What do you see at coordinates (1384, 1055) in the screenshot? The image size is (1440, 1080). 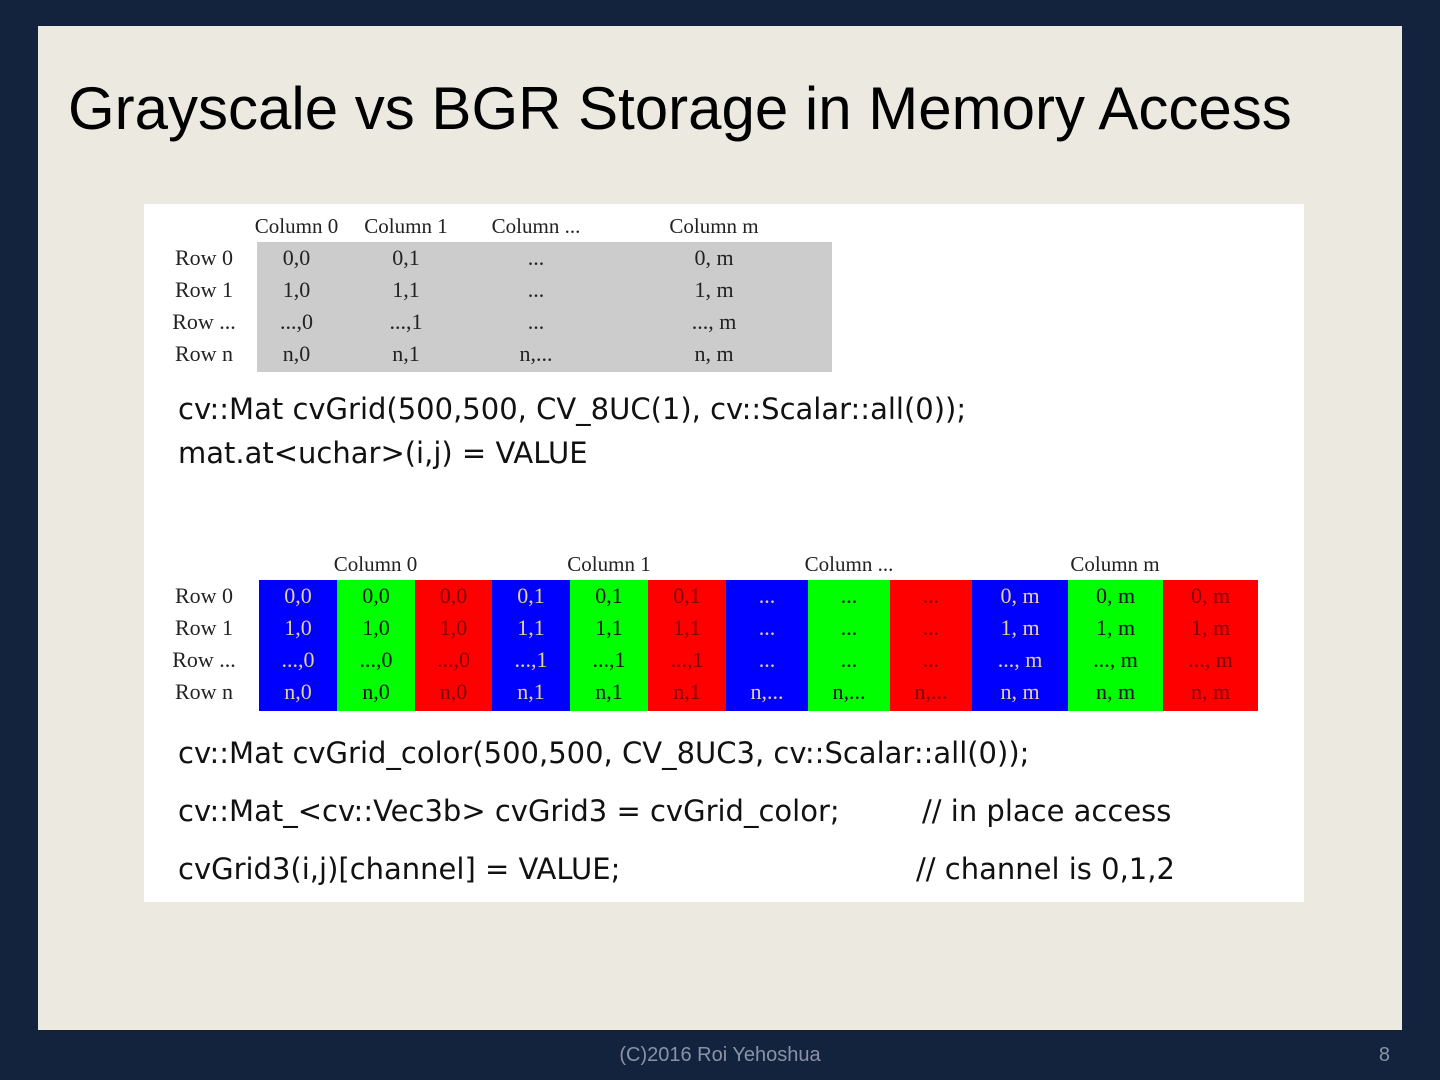 I see `page-number: 8` at bounding box center [1384, 1055].